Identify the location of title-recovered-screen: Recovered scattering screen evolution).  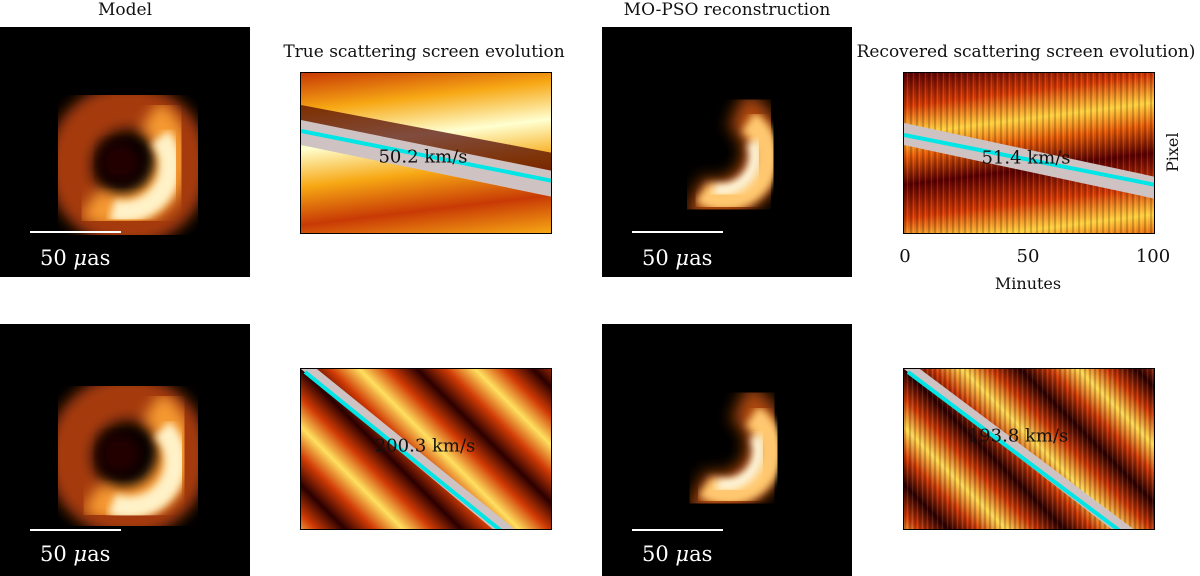
(1026, 52).